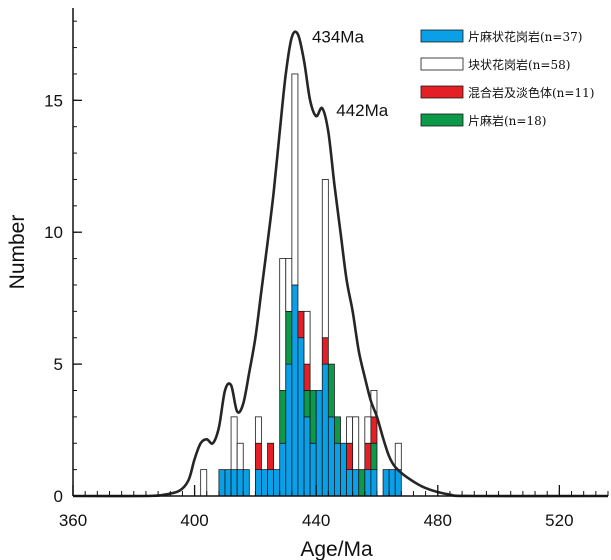  What do you see at coordinates (53, 100) in the screenshot?
I see `y-tick-label-15: 15` at bounding box center [53, 100].